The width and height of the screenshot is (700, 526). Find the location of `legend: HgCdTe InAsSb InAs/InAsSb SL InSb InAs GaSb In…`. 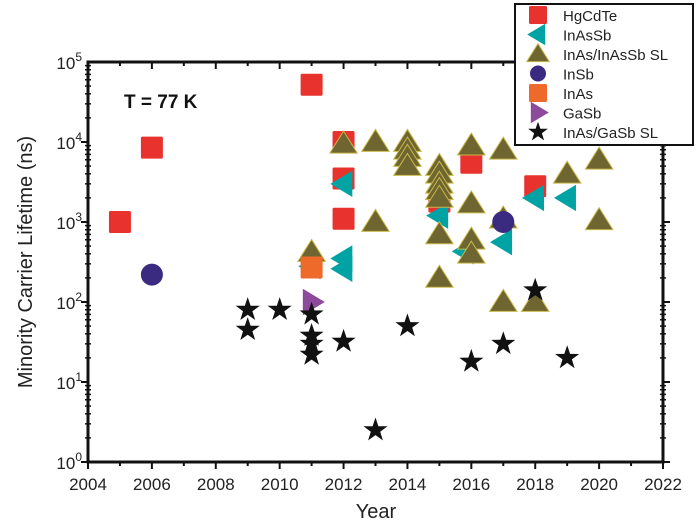

legend: HgCdTe InAsSb InAs/InAsSb SL InSb InAs GaSb In… is located at coordinates (604, 74).